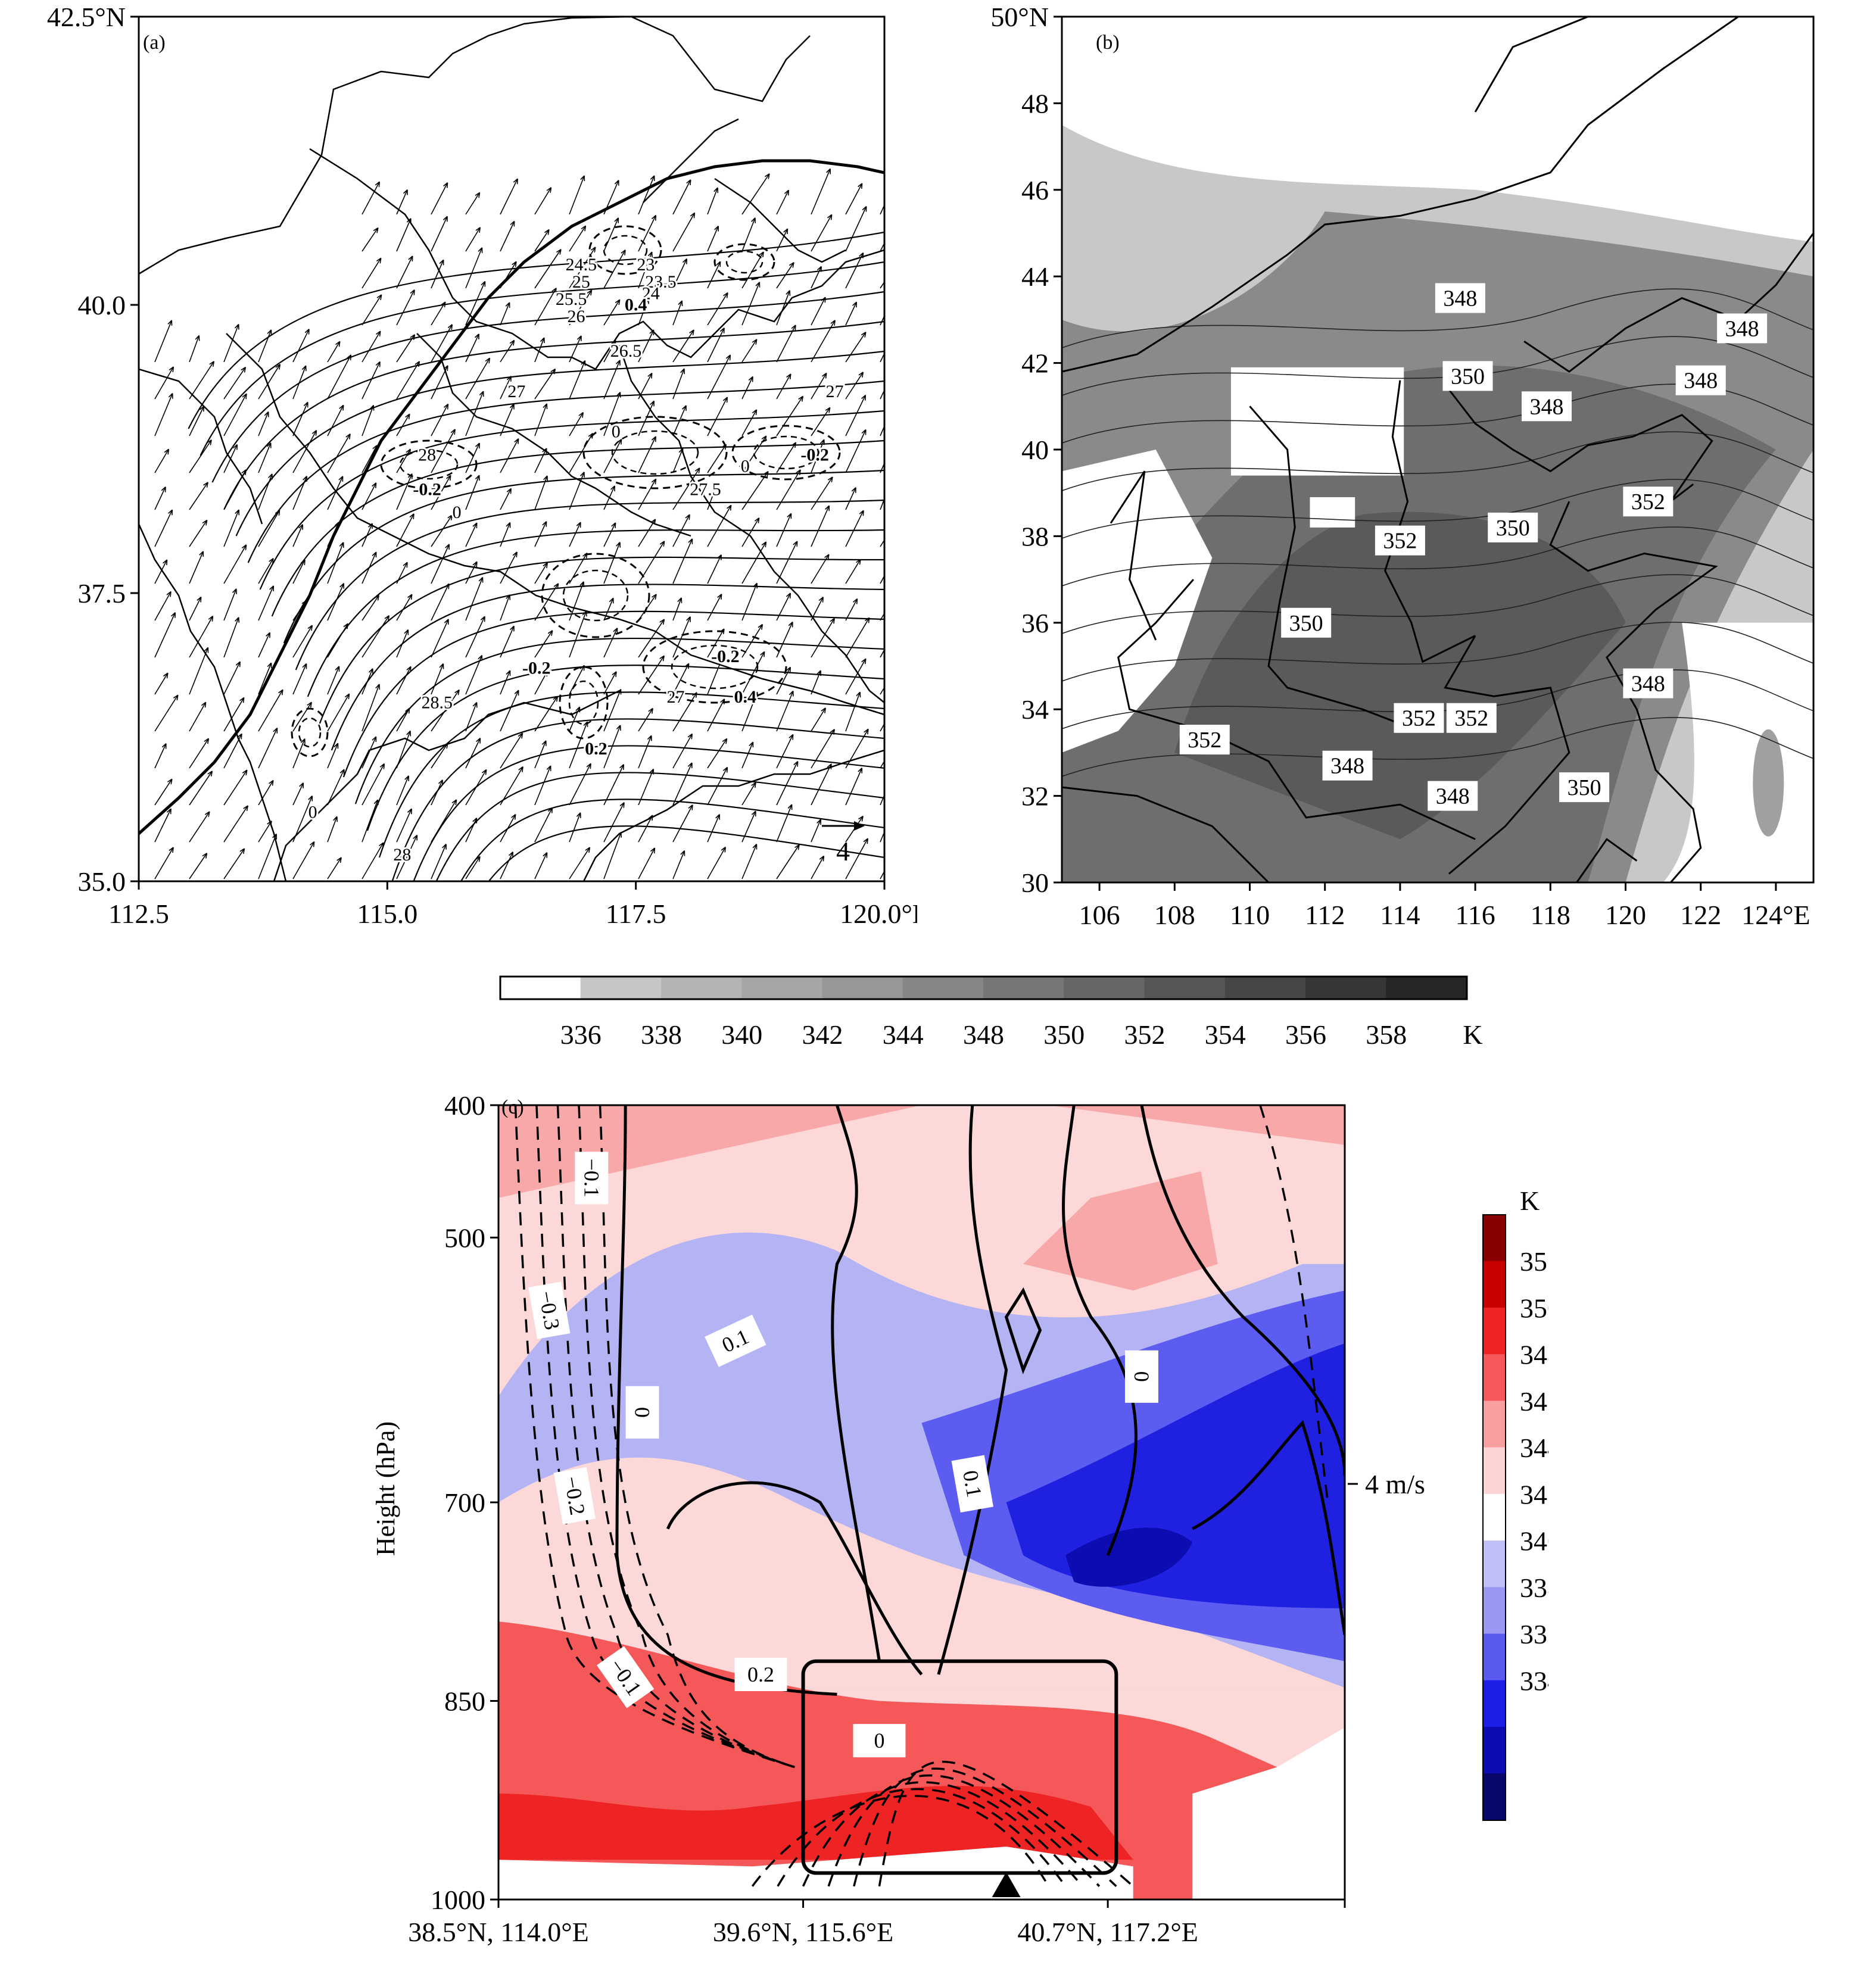  What do you see at coordinates (1035, 623) in the screenshot?
I see `y-tick-label: 36` at bounding box center [1035, 623].